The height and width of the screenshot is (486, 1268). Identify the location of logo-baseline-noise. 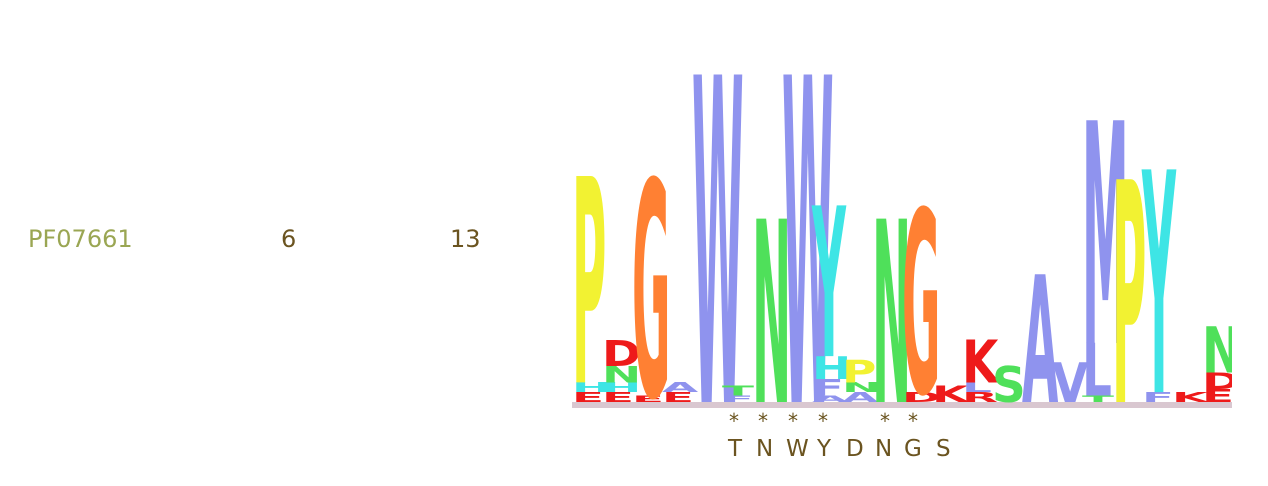
(902, 405).